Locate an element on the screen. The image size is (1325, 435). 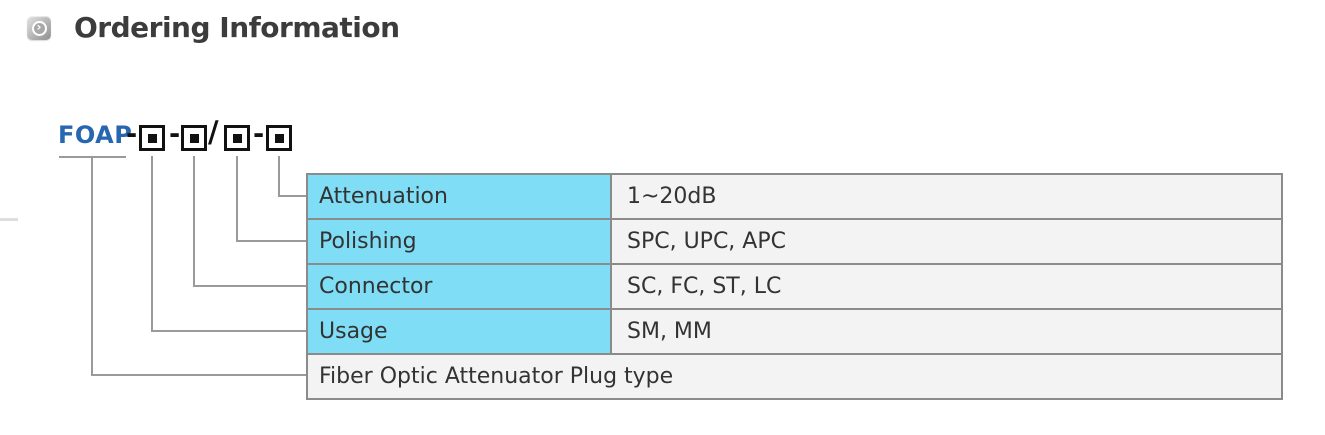
leader-line-attenuation is located at coordinates (292, 176).